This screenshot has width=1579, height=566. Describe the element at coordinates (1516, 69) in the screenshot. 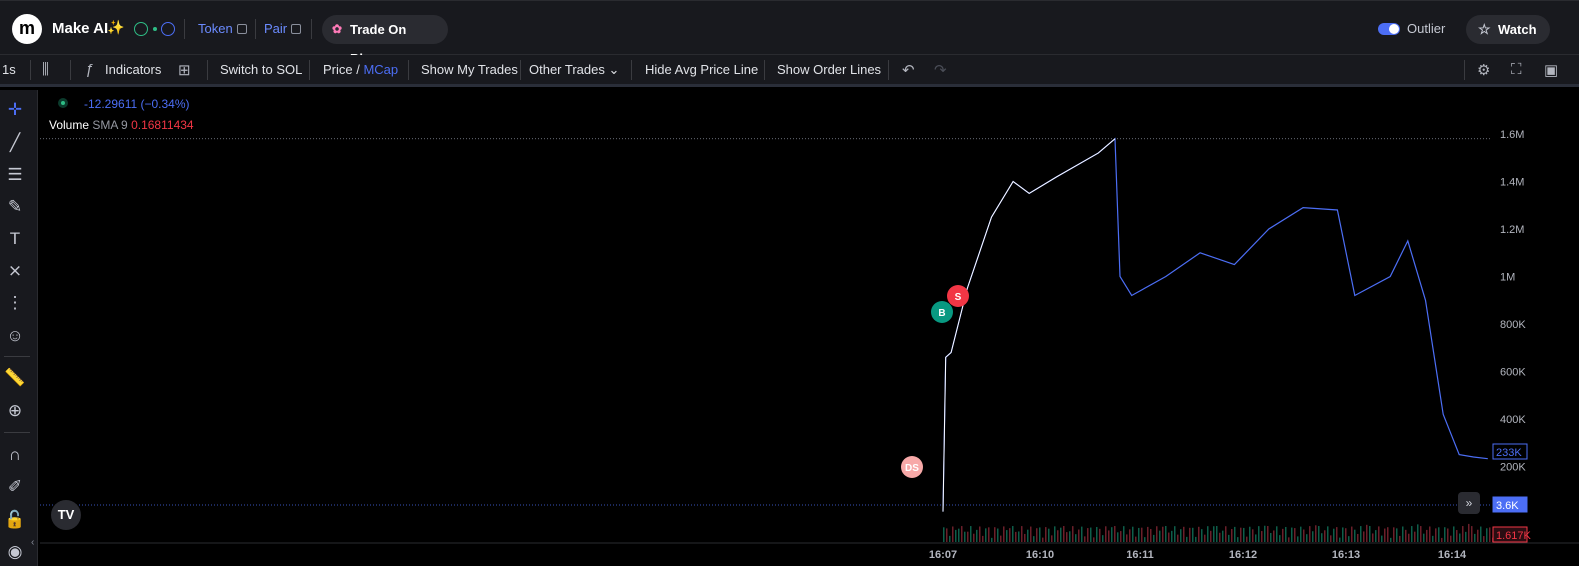

I see `fullscreen-icon: ⛶` at that location.